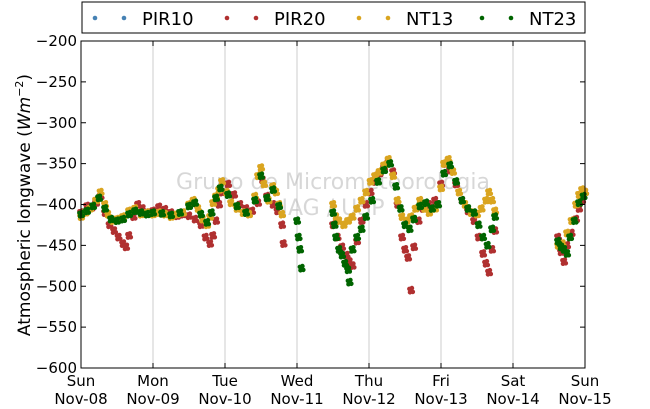  I want to click on legend-label: PIR20, so click(300, 19).